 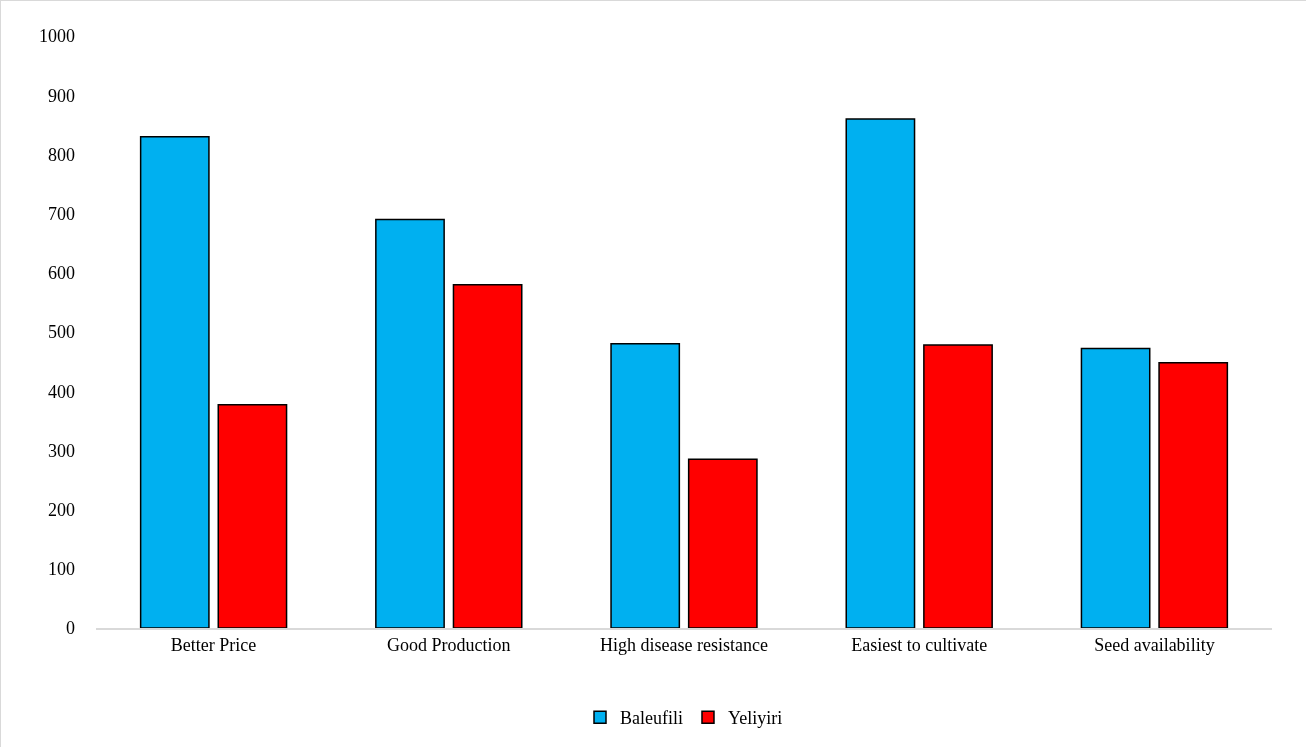 I want to click on x-tick-label: High disease resistance, so click(x=684, y=645).